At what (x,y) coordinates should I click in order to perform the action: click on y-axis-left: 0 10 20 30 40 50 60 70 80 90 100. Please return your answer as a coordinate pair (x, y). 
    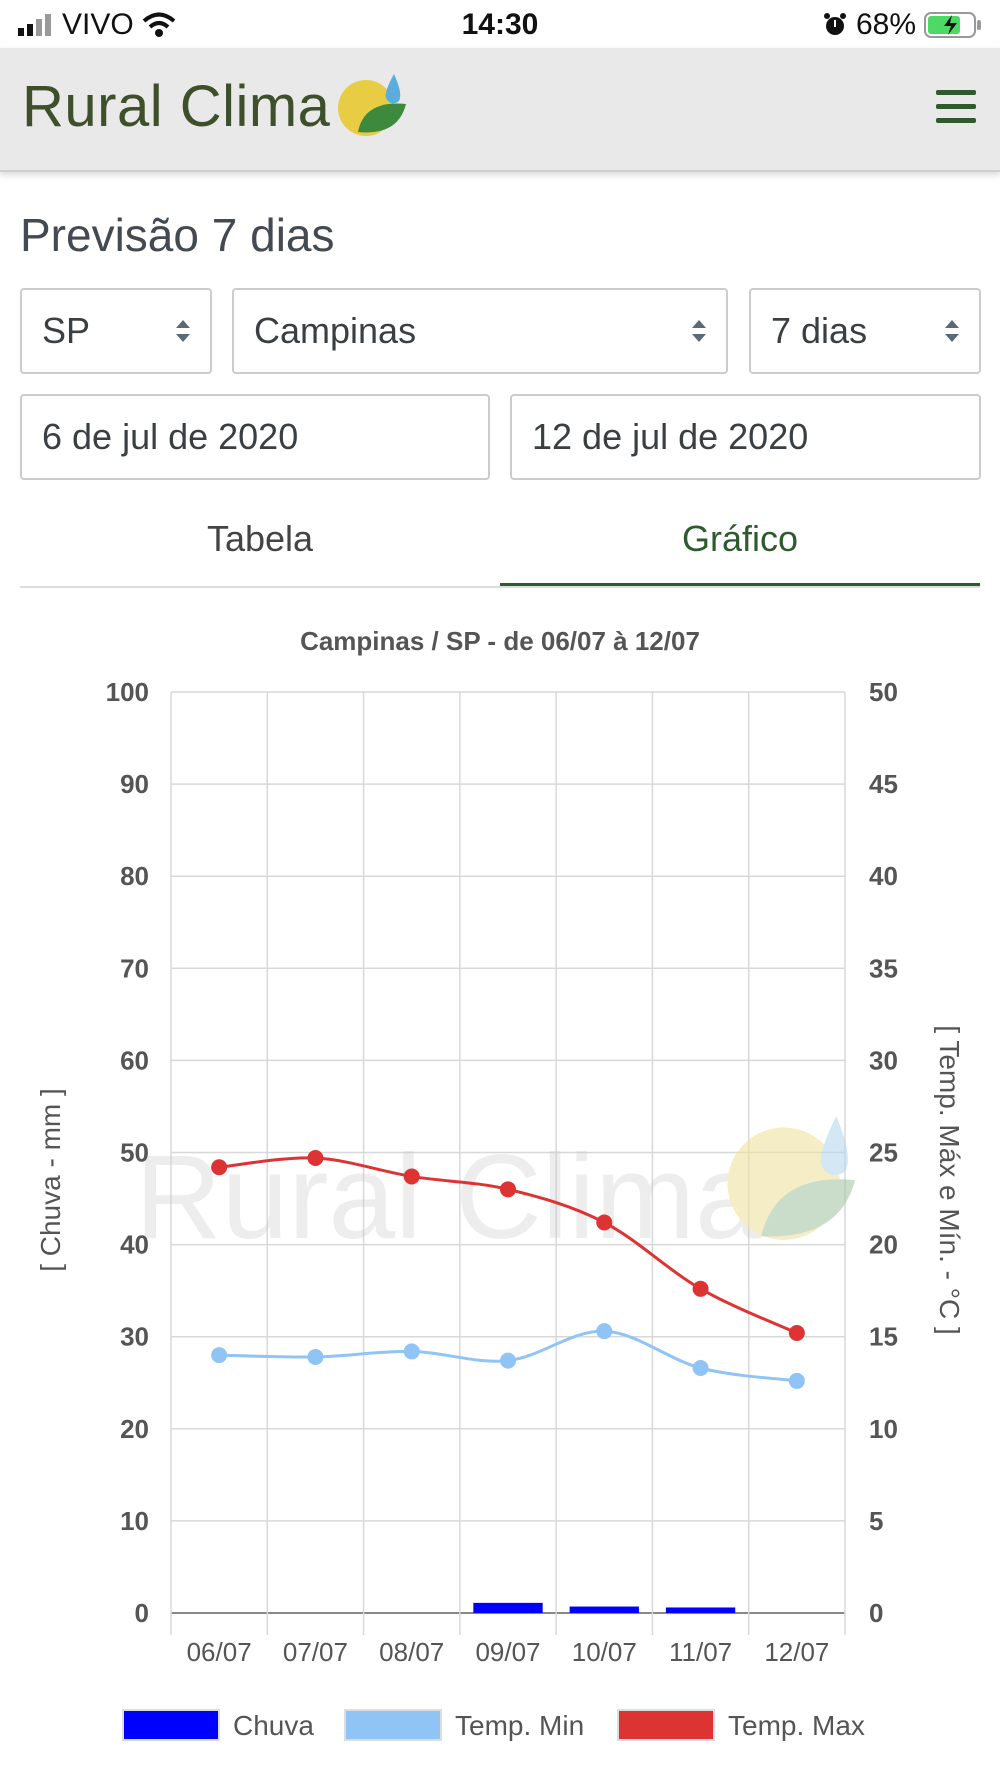
    Looking at the image, I should click on (127, 1152).